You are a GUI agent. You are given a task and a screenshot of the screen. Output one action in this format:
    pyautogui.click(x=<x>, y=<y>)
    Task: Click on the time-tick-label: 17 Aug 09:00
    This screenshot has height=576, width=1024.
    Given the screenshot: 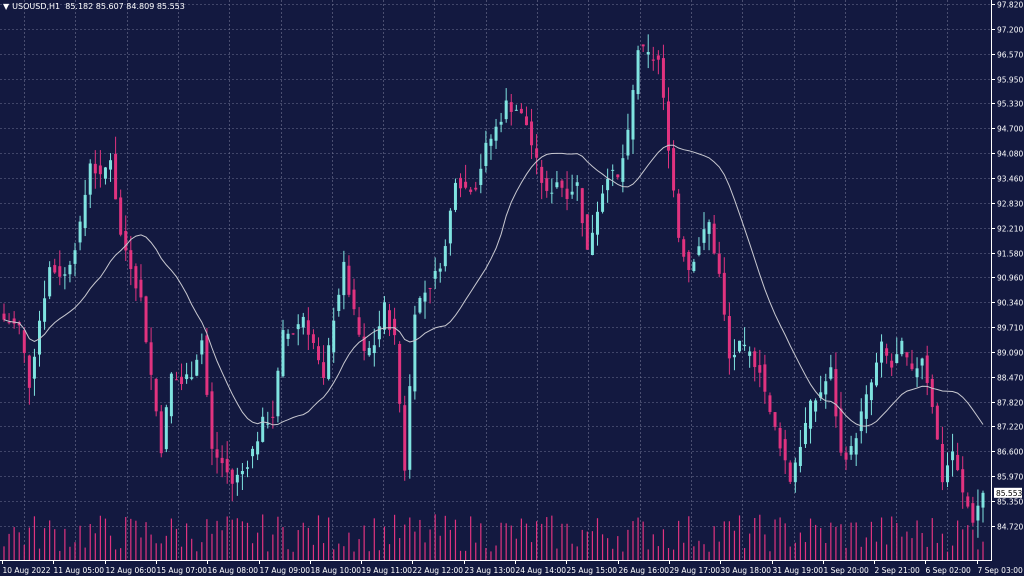 What is the action you would take?
    pyautogui.click(x=285, y=570)
    